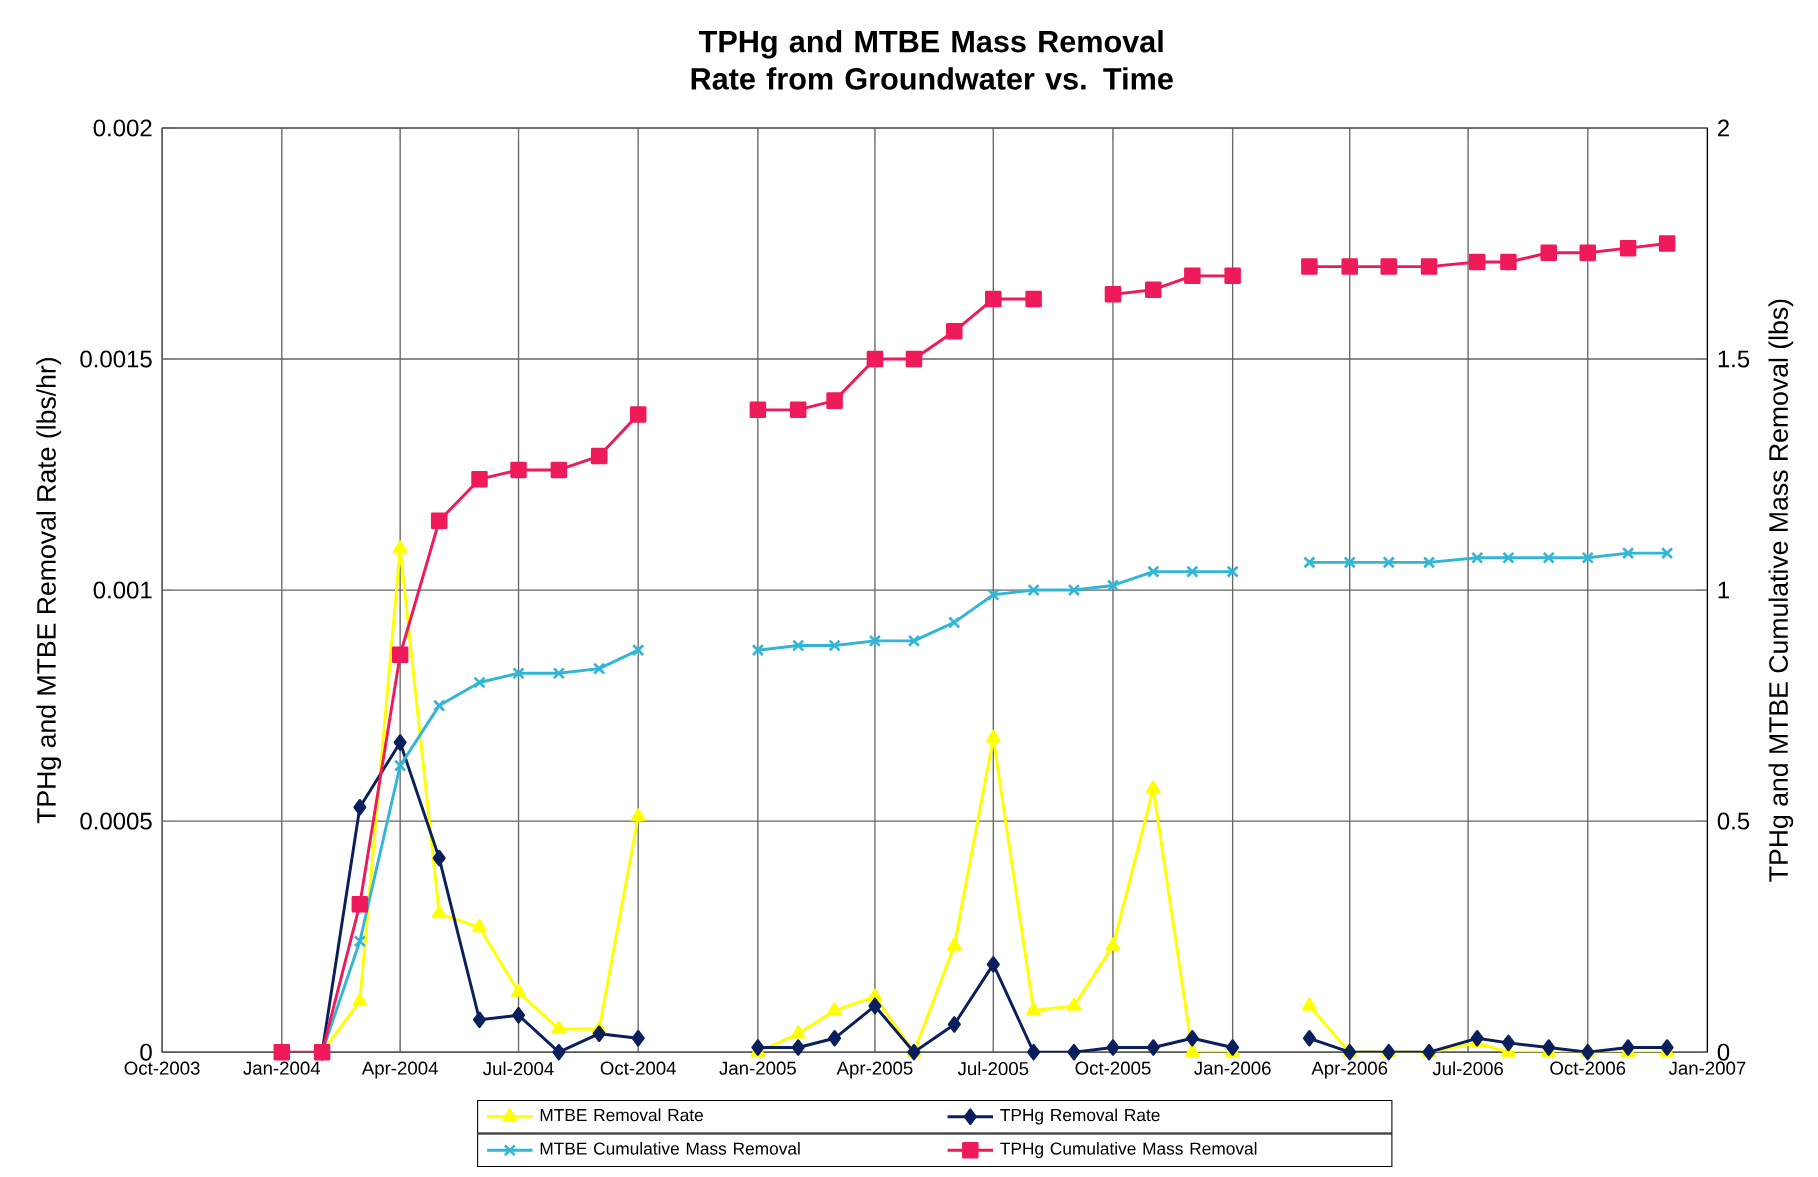  What do you see at coordinates (1723, 590) in the screenshot?
I see `y2-tick-label: 1` at bounding box center [1723, 590].